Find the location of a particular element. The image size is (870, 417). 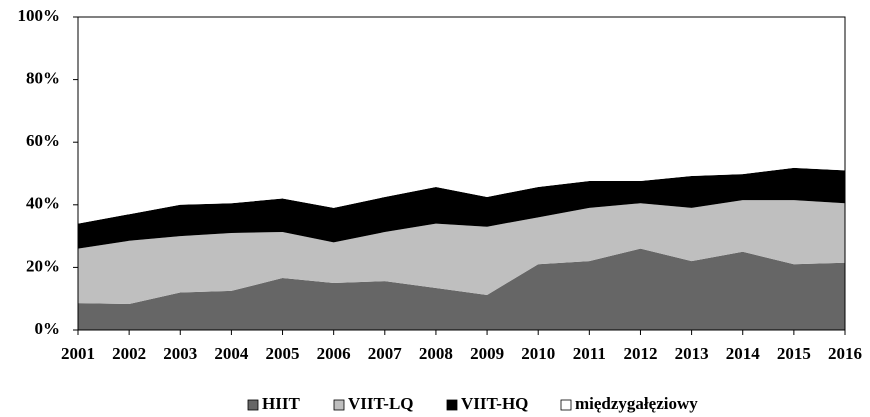

y-tick-label: 80% is located at coordinates (43, 78).